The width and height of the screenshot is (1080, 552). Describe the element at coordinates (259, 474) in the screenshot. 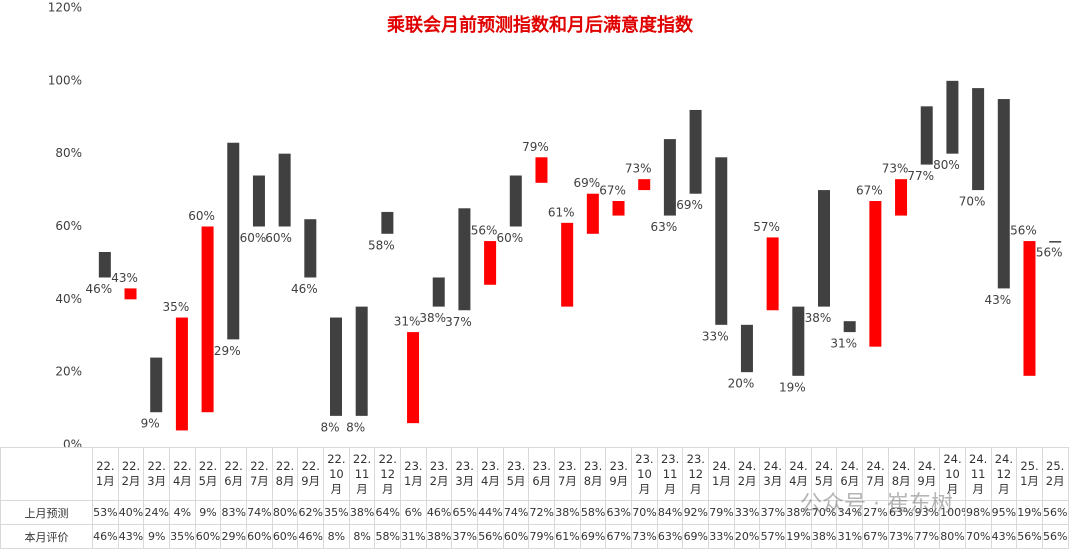

I see `table-cell: 22.7月` at that location.